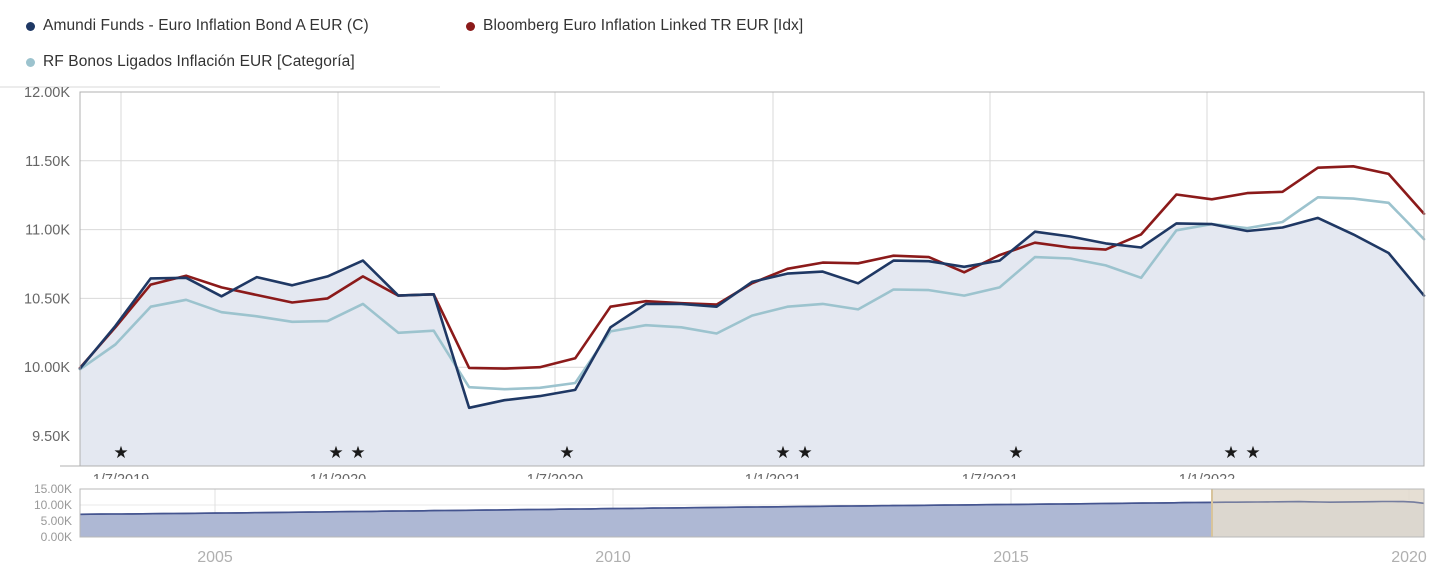 This screenshot has height=584, width=1440. I want to click on navigator-y-axis: 0.00K 5.00K 10.00K 15.00K, so click(53, 513).